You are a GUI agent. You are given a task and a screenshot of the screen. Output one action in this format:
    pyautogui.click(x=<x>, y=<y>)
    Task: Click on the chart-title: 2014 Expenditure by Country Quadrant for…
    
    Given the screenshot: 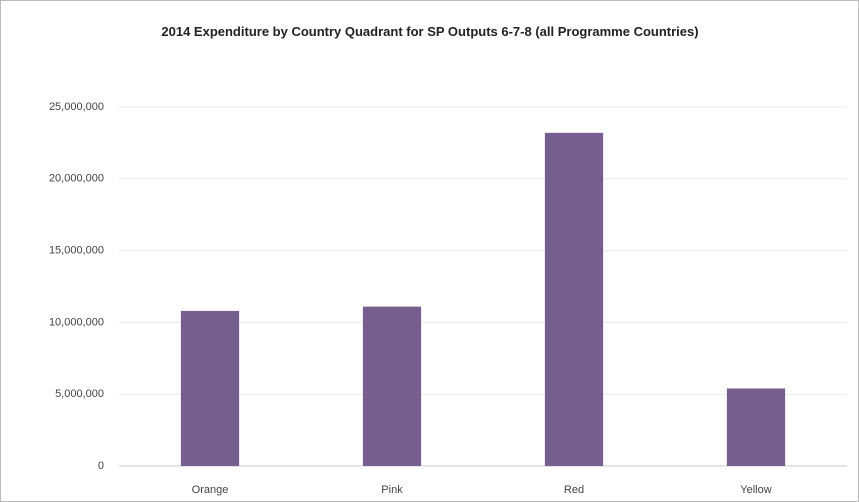 What is the action you would take?
    pyautogui.click(x=430, y=31)
    